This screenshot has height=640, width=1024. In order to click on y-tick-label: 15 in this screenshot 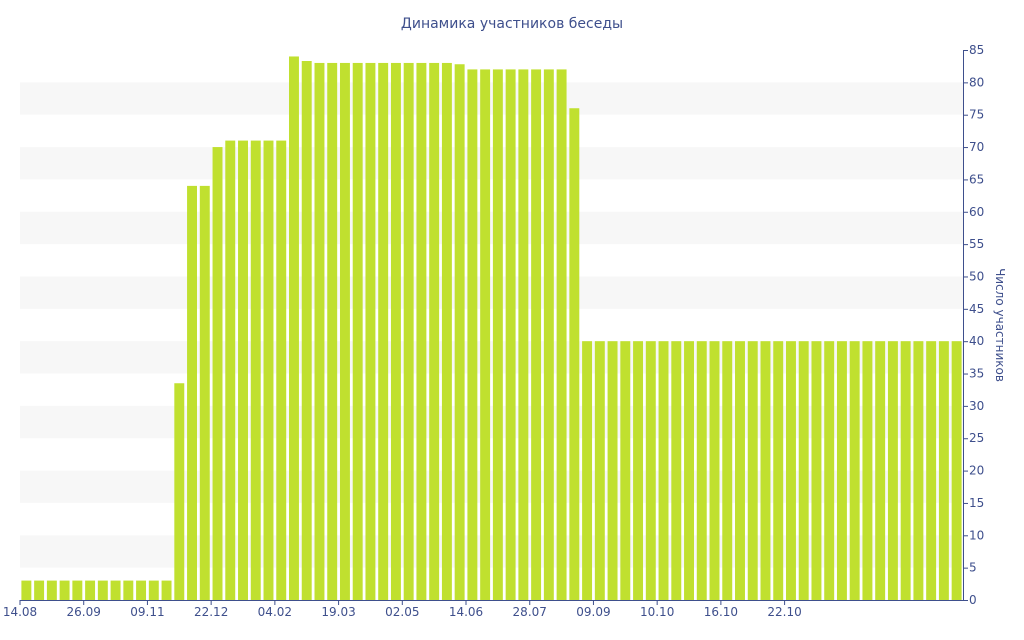, I will do `click(976, 503)`.